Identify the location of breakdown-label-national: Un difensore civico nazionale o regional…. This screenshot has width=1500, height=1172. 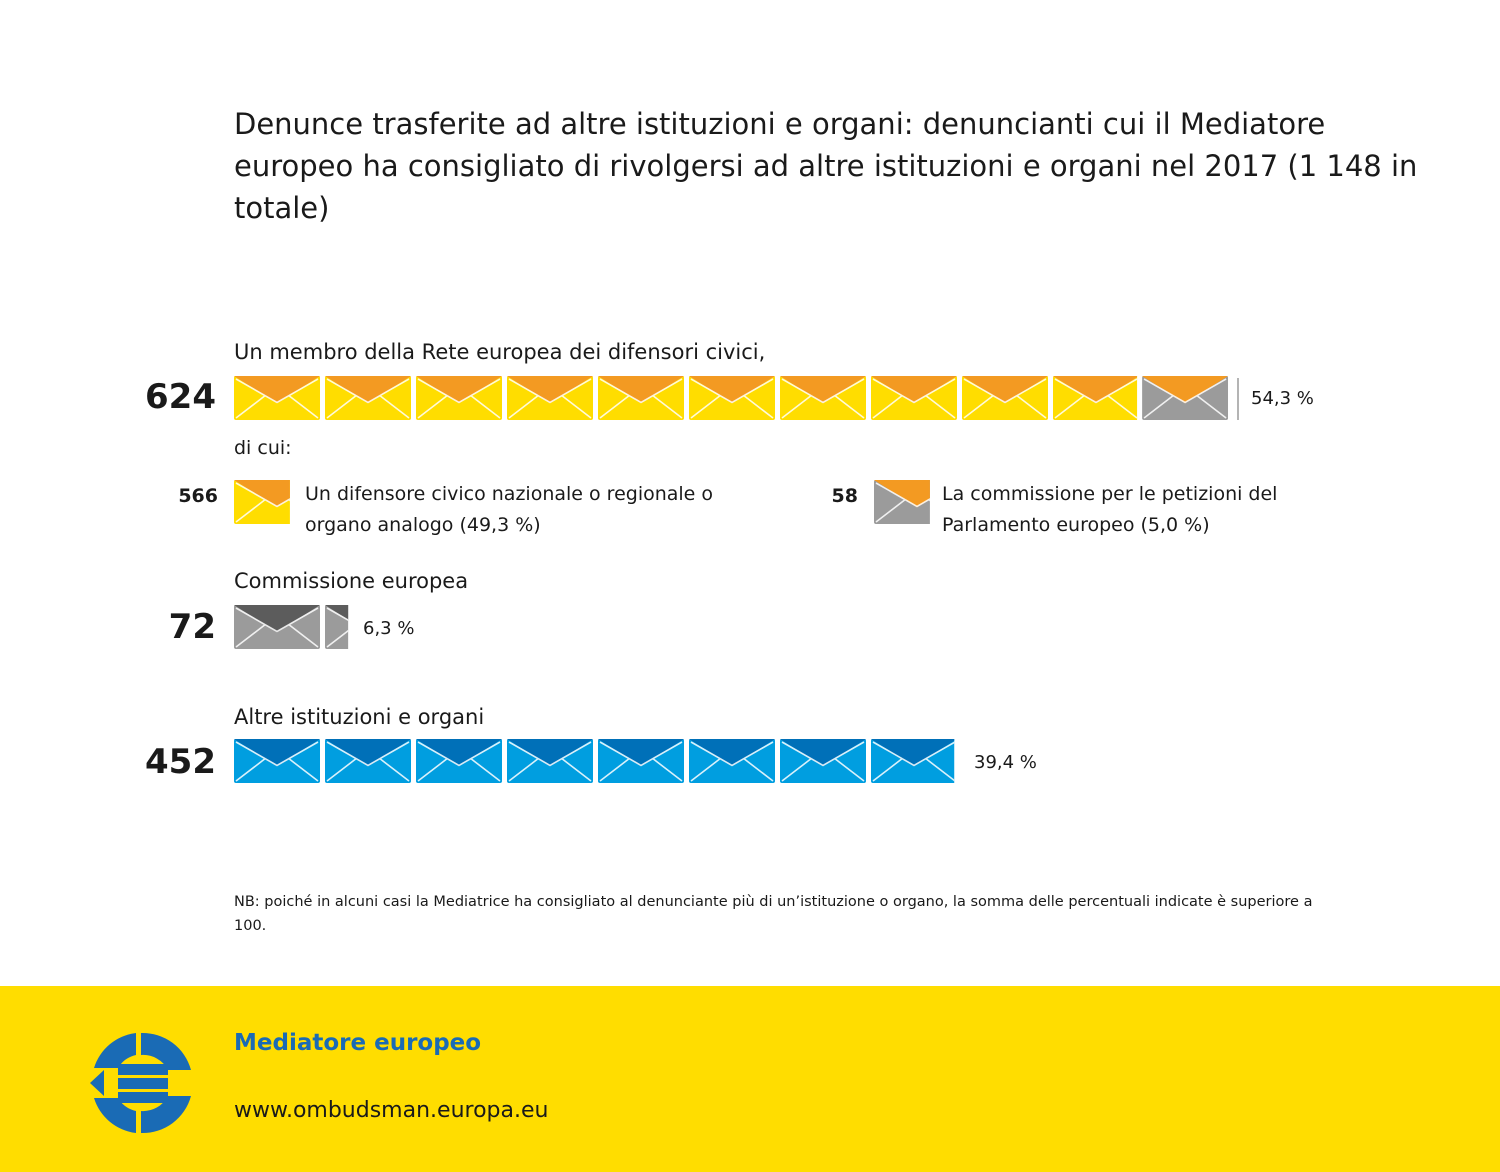
(509, 509).